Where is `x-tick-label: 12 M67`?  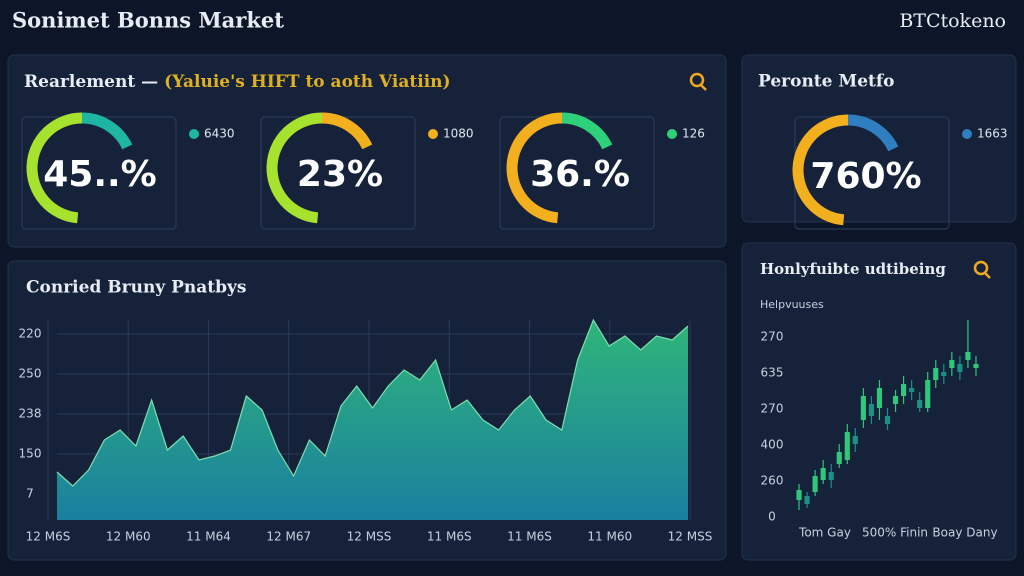 x-tick-label: 12 M67 is located at coordinates (288, 537).